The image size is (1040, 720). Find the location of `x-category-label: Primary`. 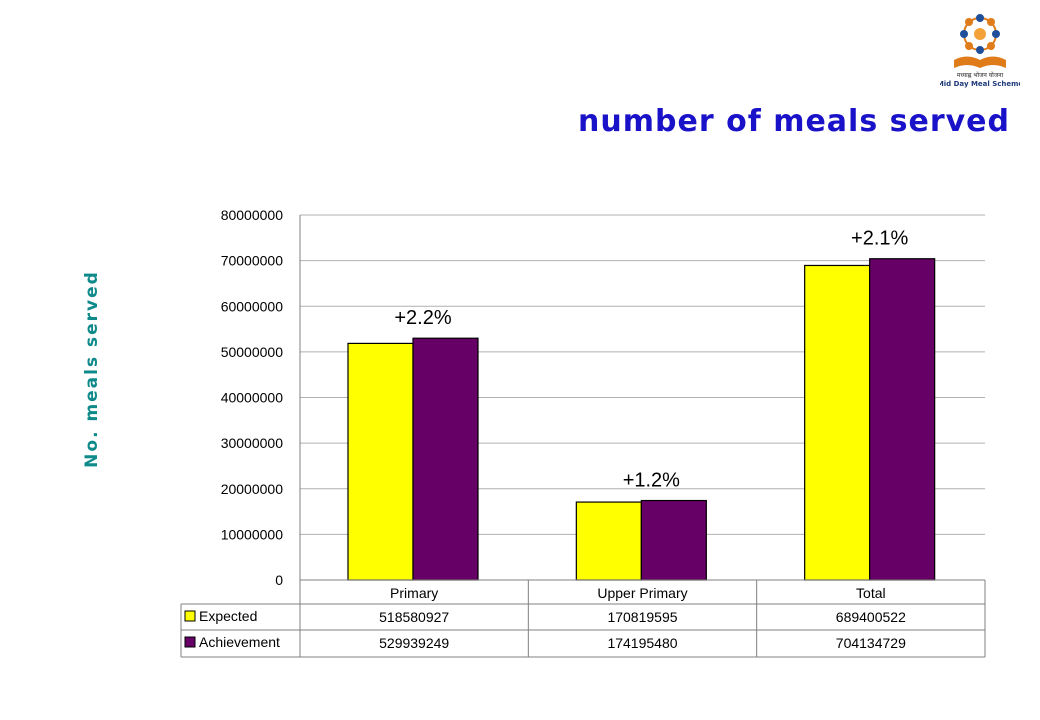

x-category-label: Primary is located at coordinates (414, 593).